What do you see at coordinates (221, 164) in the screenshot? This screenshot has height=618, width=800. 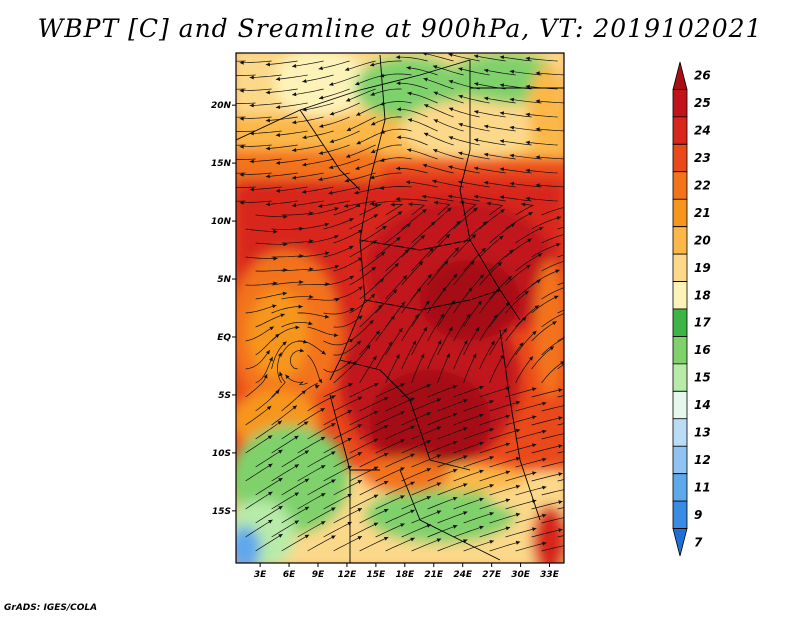 I see `lat-tick-label: 15N` at bounding box center [221, 164].